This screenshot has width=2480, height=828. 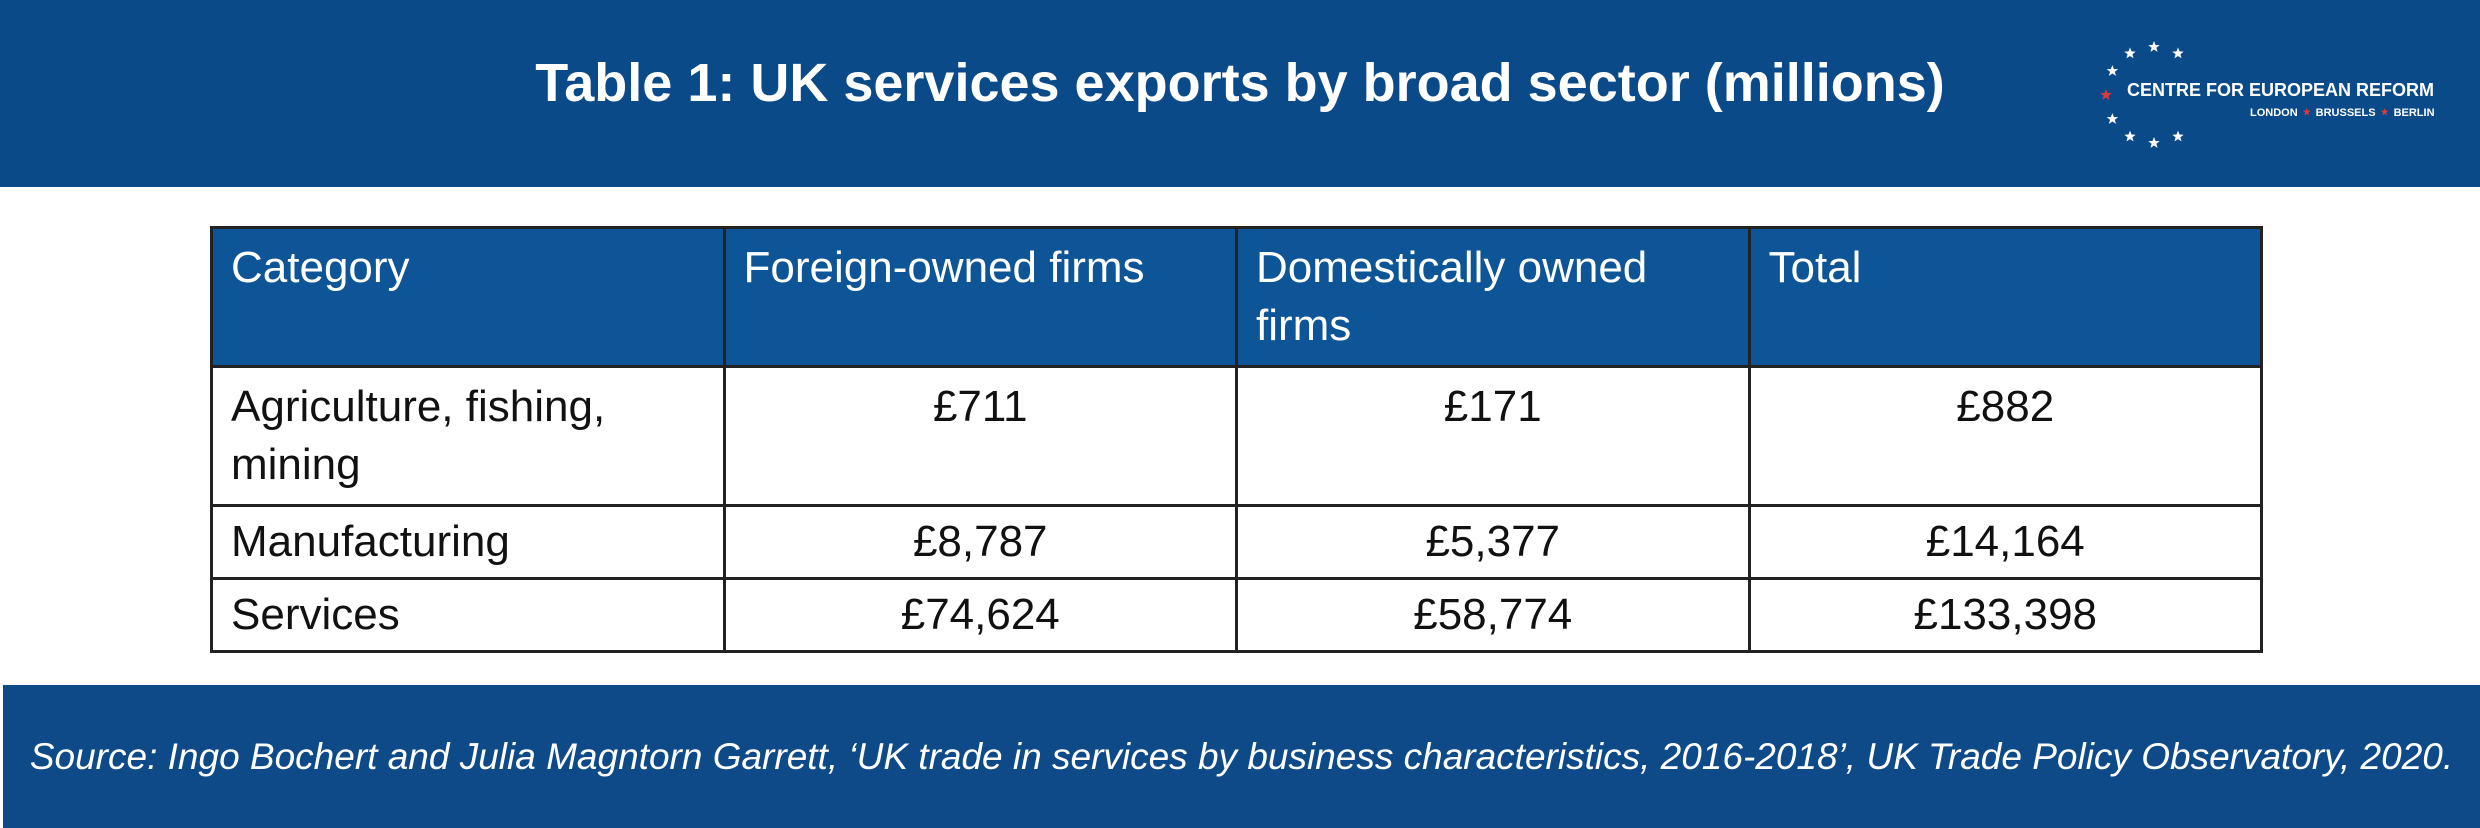 I want to click on row-label: Services, so click(x=468, y=615).